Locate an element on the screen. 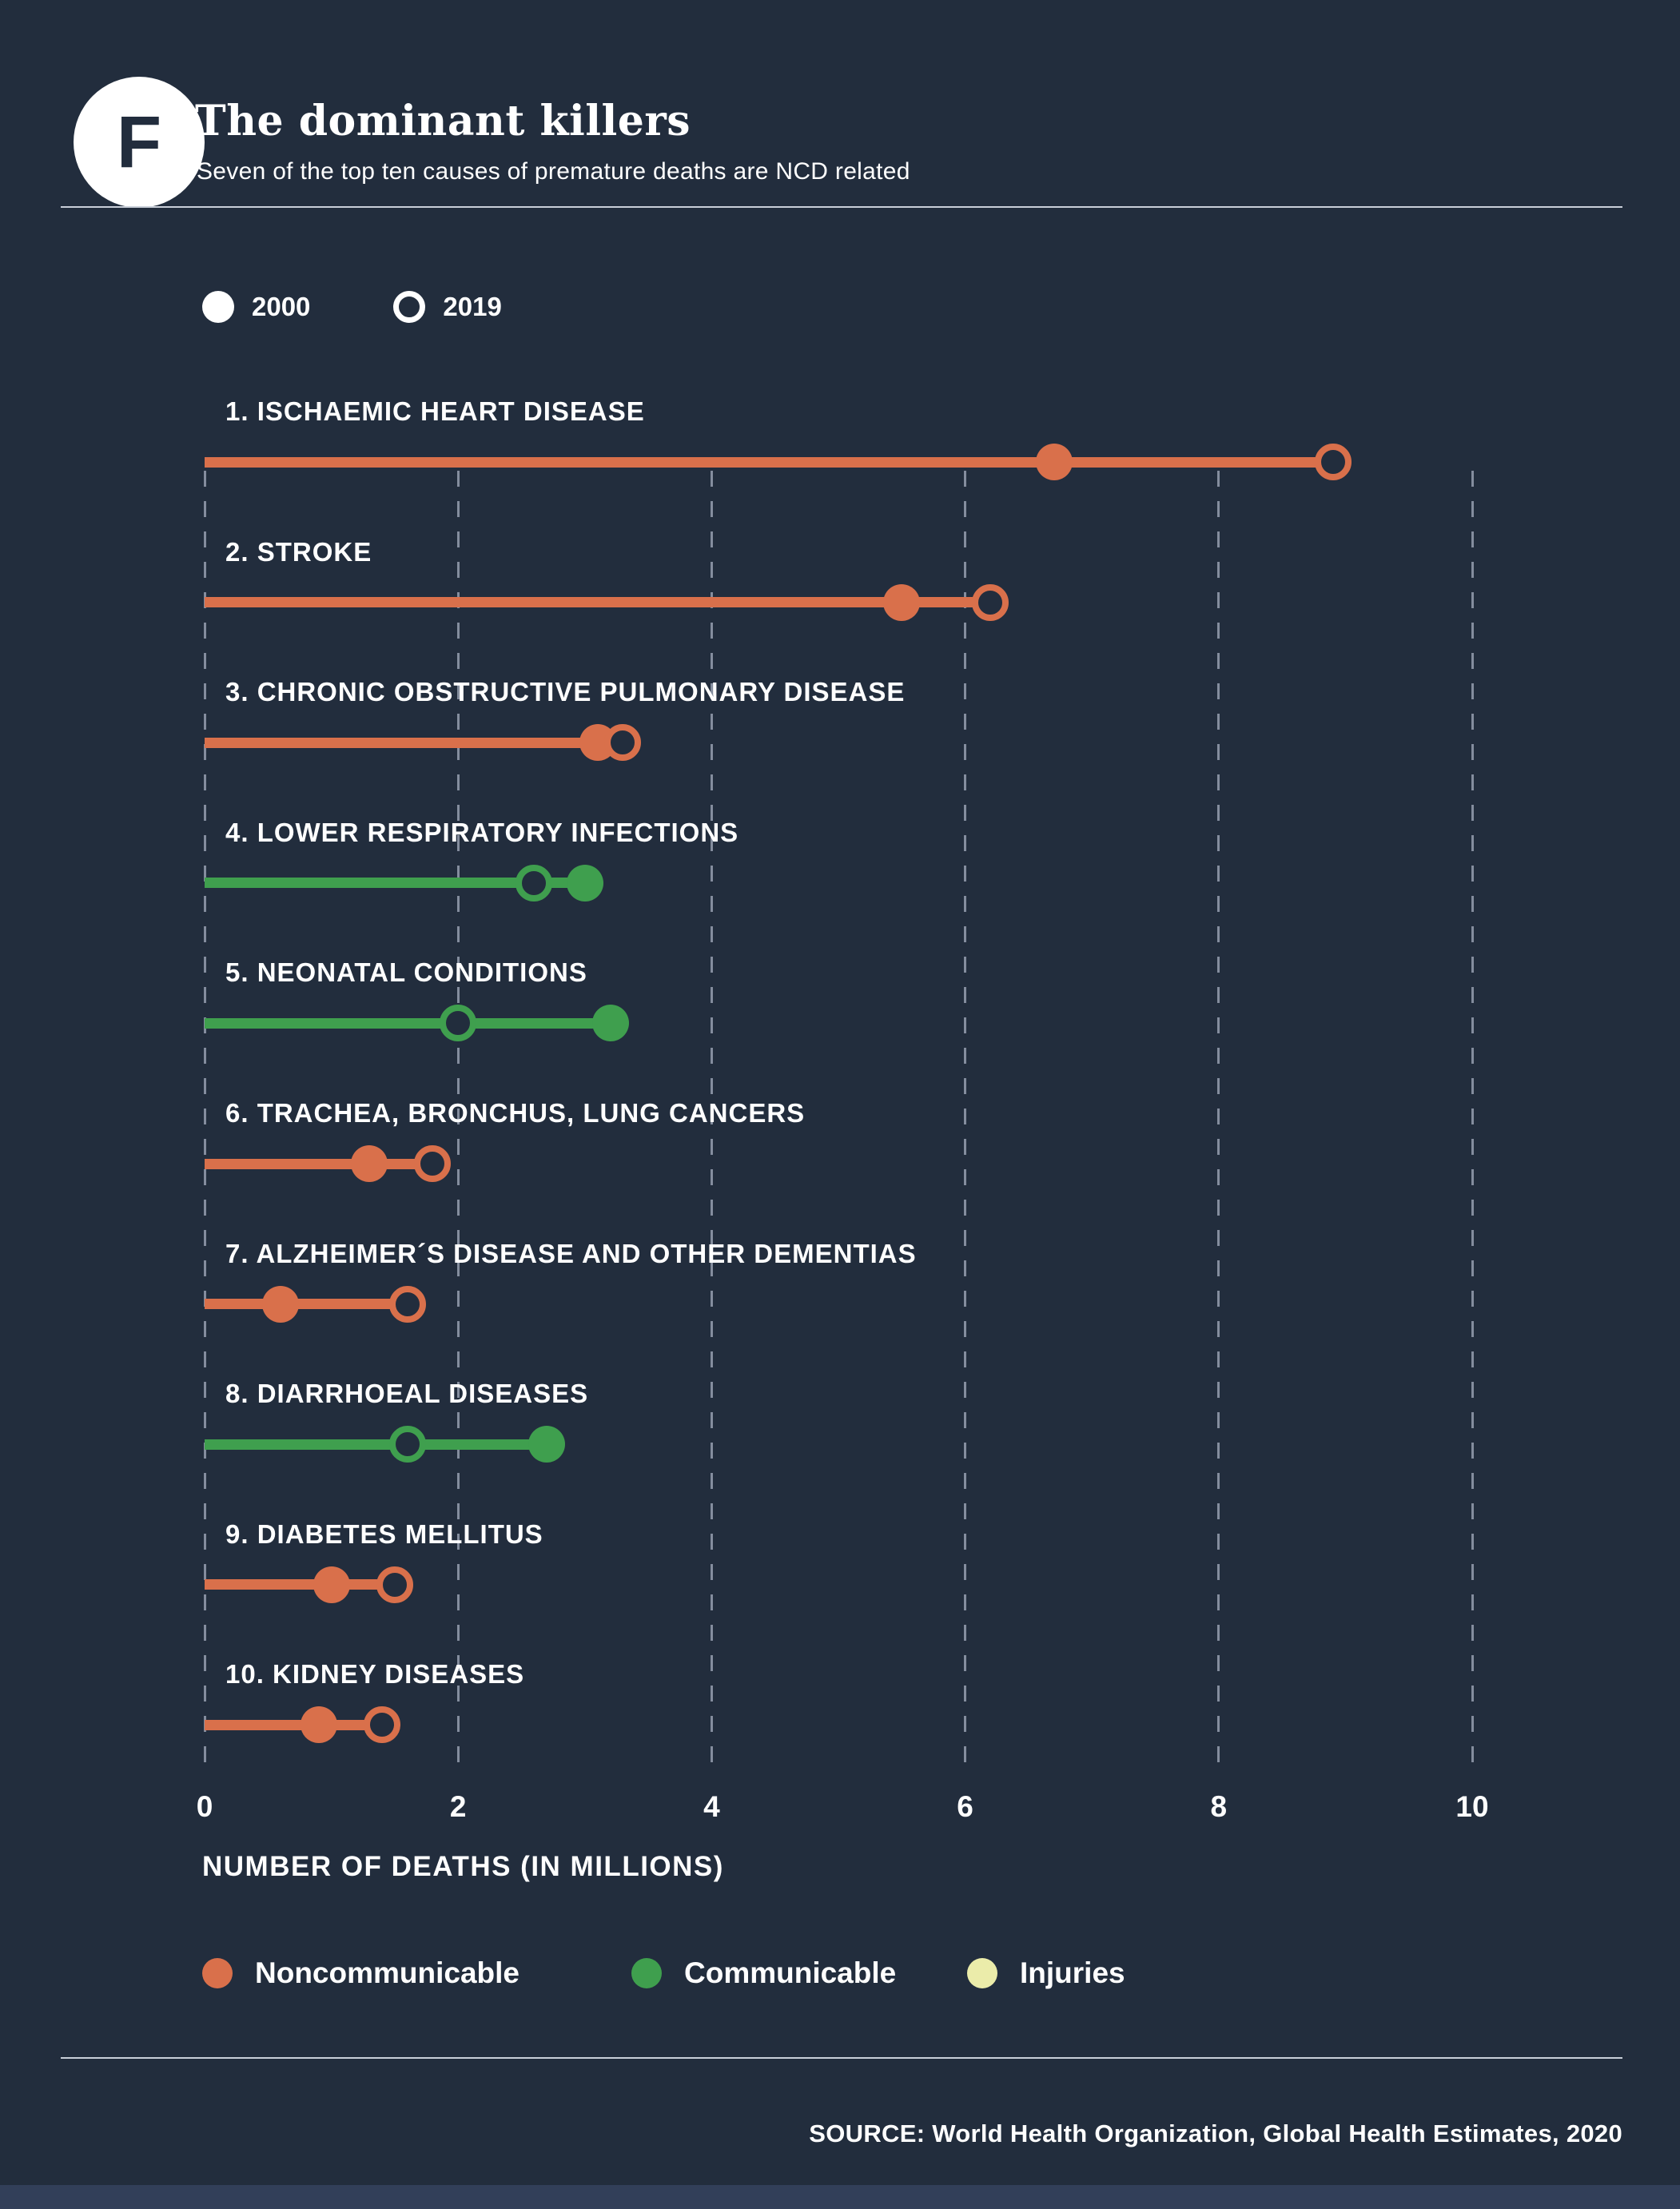 This screenshot has height=2209, width=1680. x-axis-title: NUMBER OF DEATHS (IN MILLIONS) is located at coordinates (463, 1866).